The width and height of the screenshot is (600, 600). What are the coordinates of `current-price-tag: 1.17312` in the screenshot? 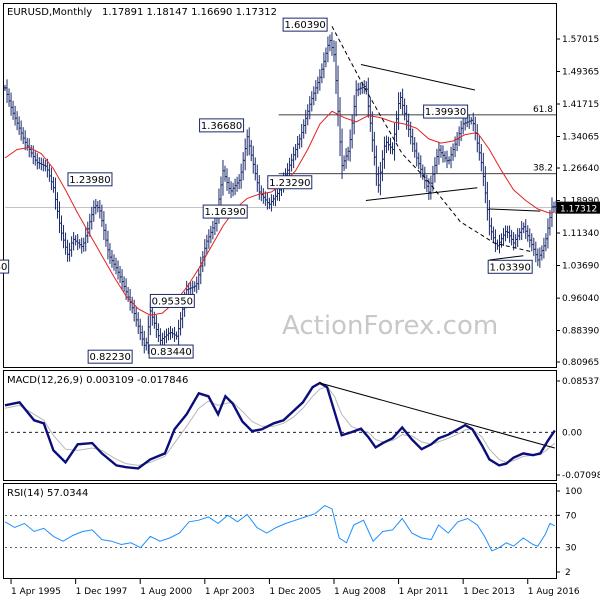 It's located at (578, 208).